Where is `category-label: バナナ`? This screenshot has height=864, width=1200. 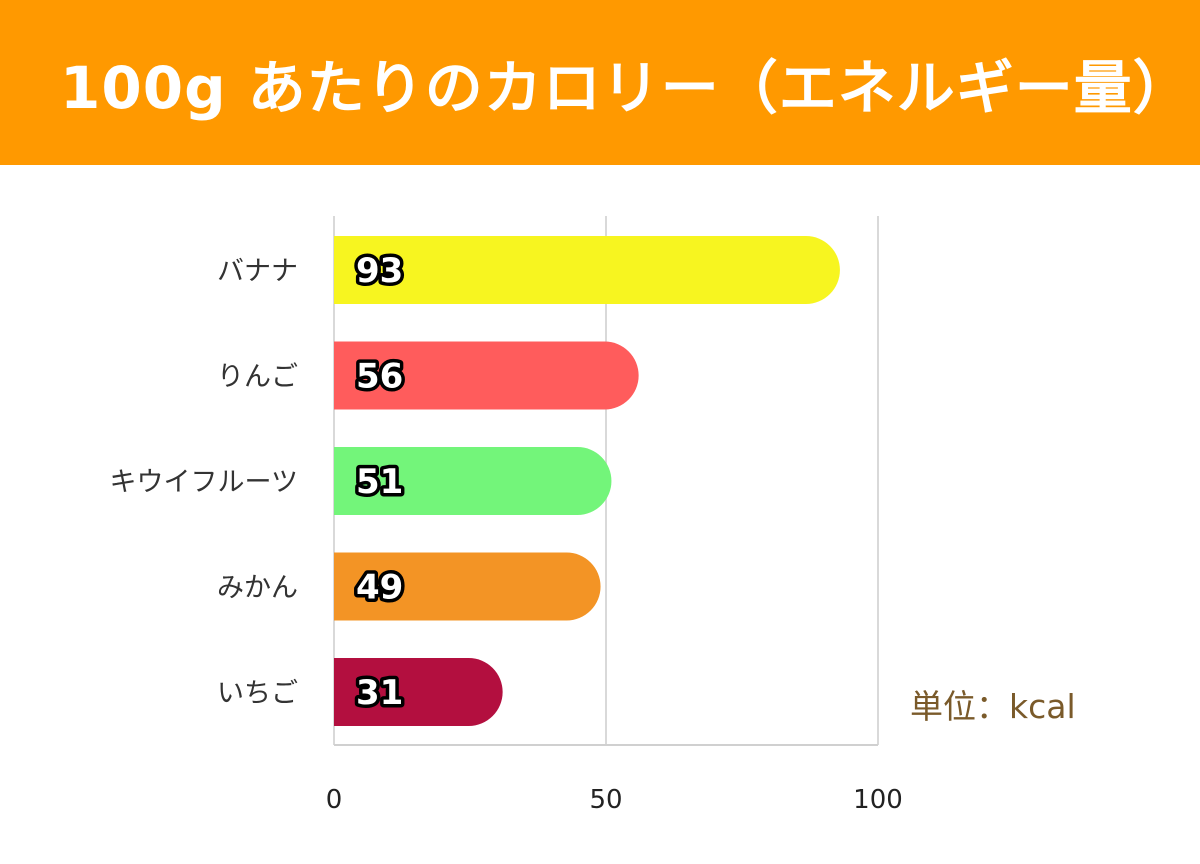
category-label: バナナ is located at coordinates (257, 271).